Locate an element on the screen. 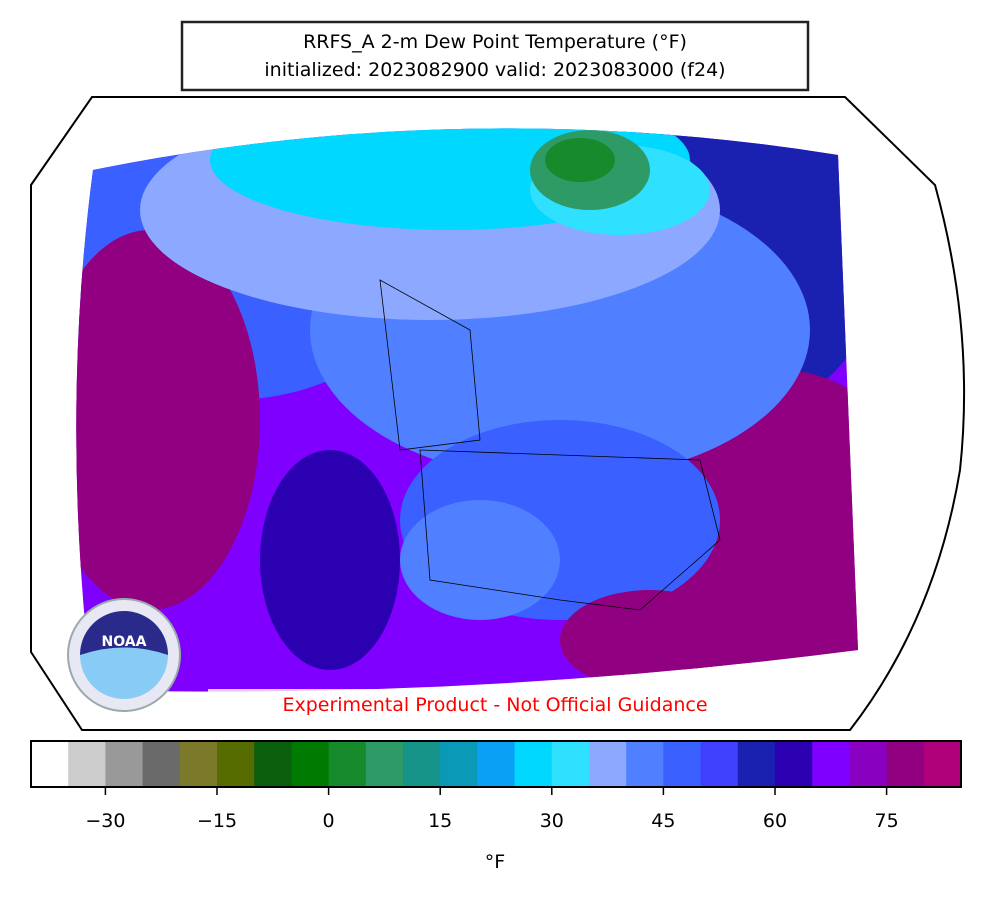 The width and height of the screenshot is (990, 914). watermark-bg is located at coordinates (492, 703).